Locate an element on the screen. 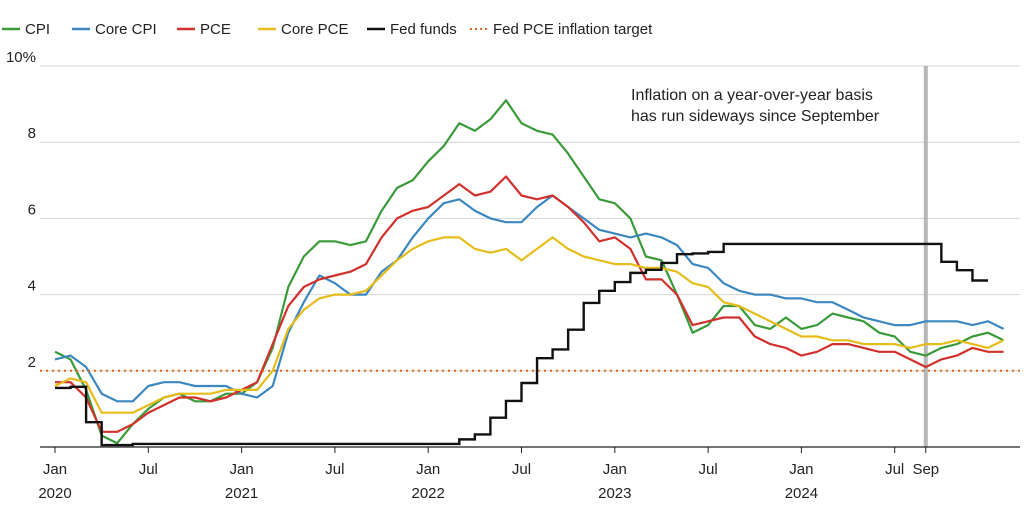 Image resolution: width=1024 pixels, height=517 pixels. legend-label: Core CPI is located at coordinates (126, 29).